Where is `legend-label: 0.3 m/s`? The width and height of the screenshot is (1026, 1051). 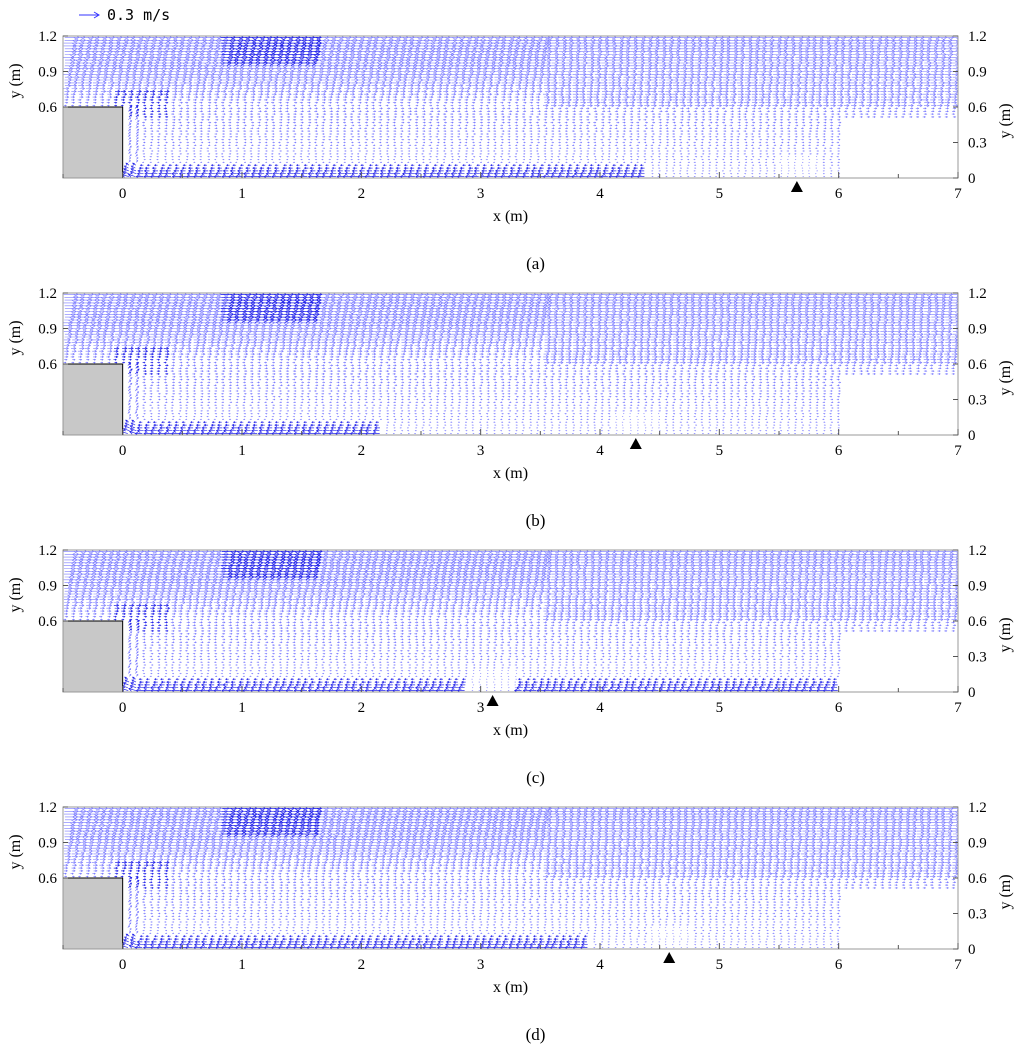
legend-label: 0.3 m/s is located at coordinates (138, 15).